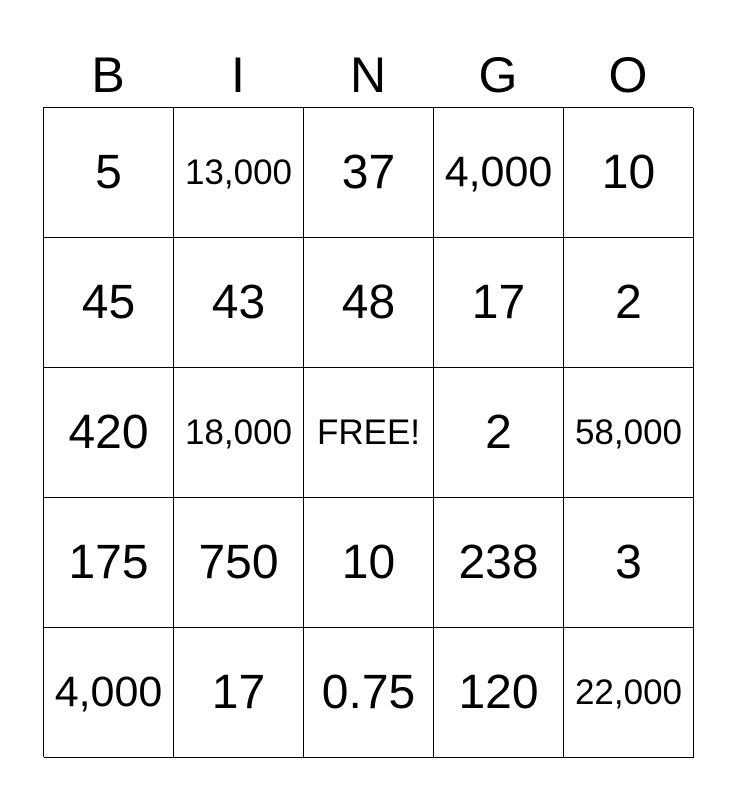 This screenshot has height=800, width=736. What do you see at coordinates (109, 303) in the screenshot?
I see `bingo-cell: 45` at bounding box center [109, 303].